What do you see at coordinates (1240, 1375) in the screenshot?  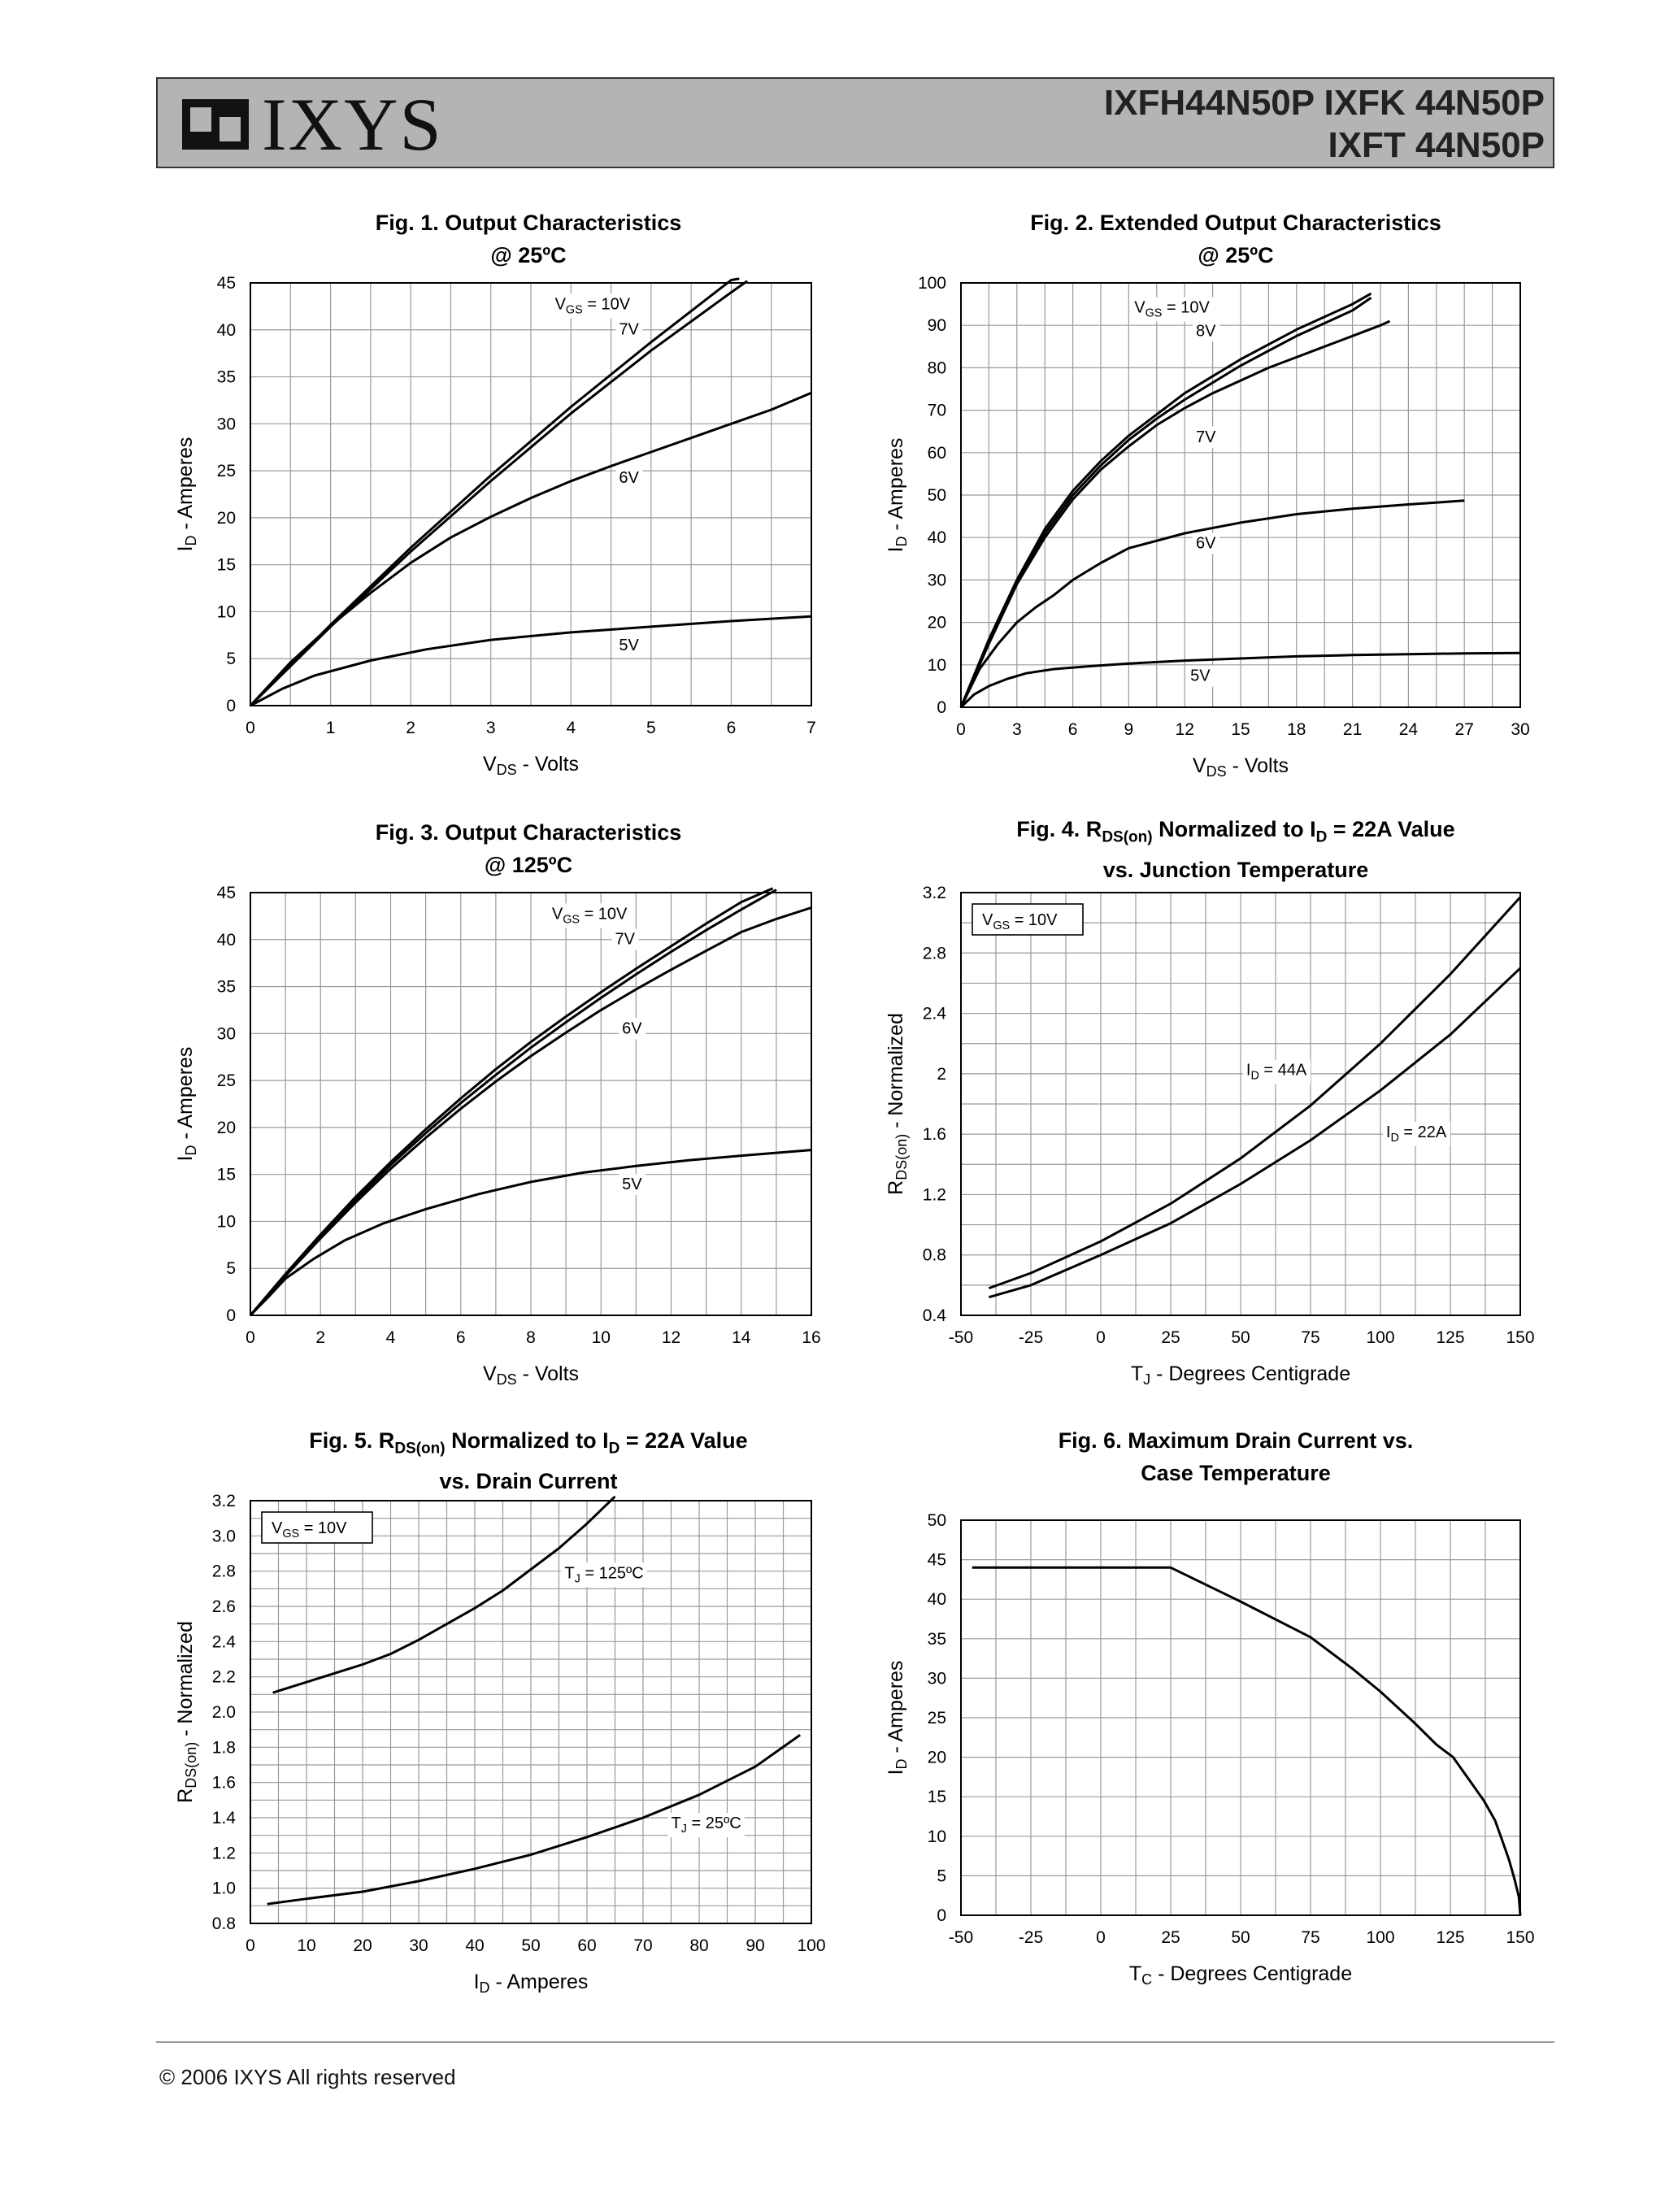 I see `x-axis-label: TJ - Degrees Centigrade` at bounding box center [1240, 1375].